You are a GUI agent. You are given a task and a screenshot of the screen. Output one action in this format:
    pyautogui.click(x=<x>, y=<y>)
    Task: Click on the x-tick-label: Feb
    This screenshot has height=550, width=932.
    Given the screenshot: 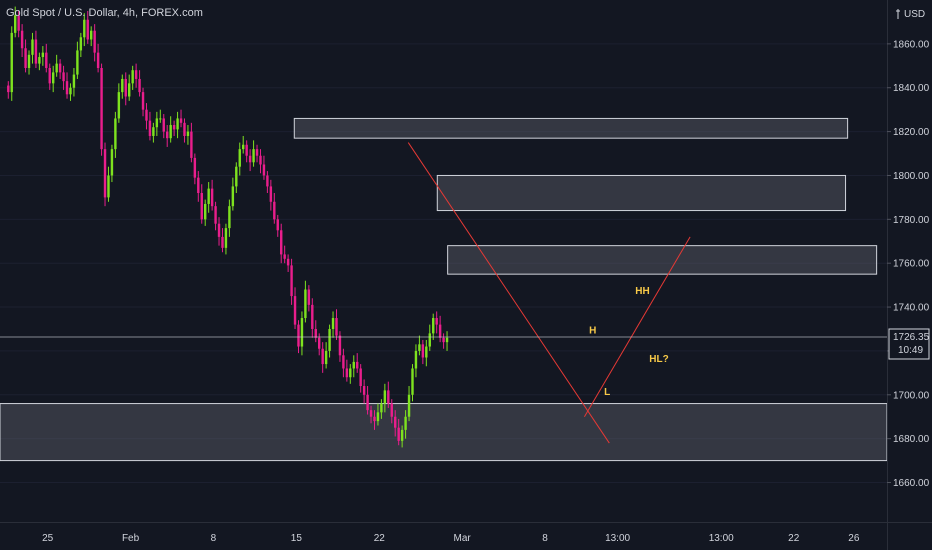 What is the action you would take?
    pyautogui.click(x=131, y=538)
    